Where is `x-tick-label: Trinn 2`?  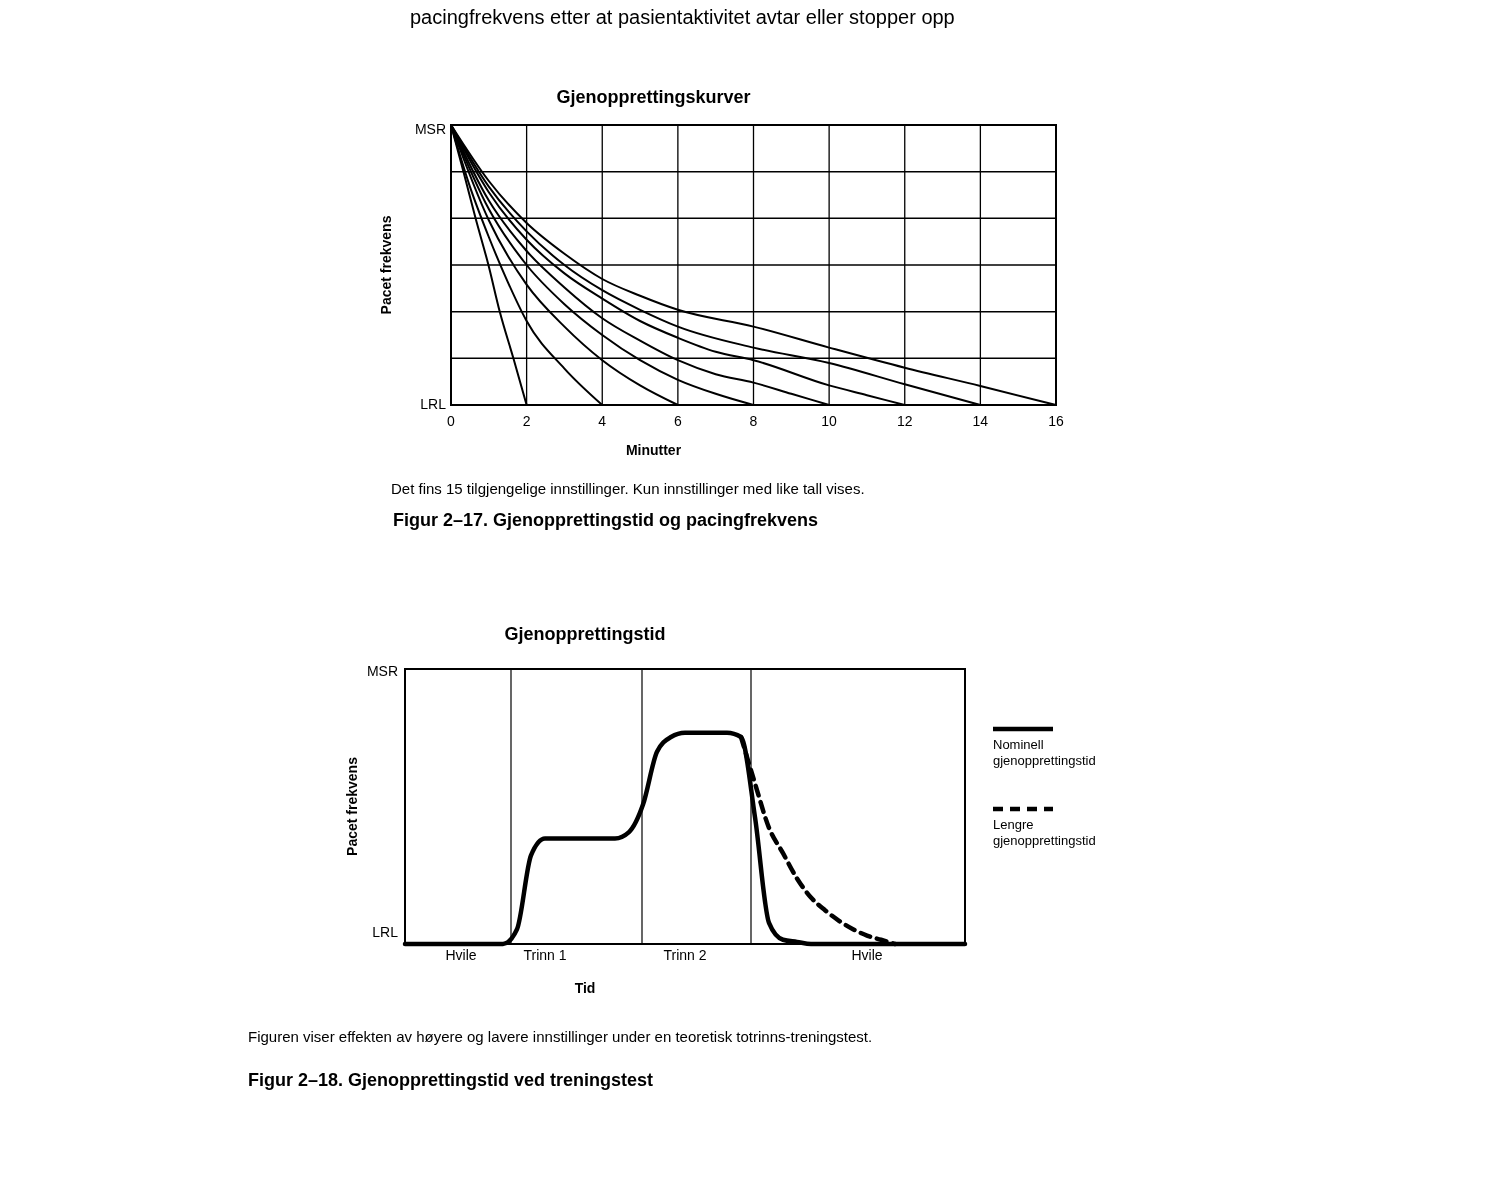 x-tick-label: Trinn 2 is located at coordinates (685, 955).